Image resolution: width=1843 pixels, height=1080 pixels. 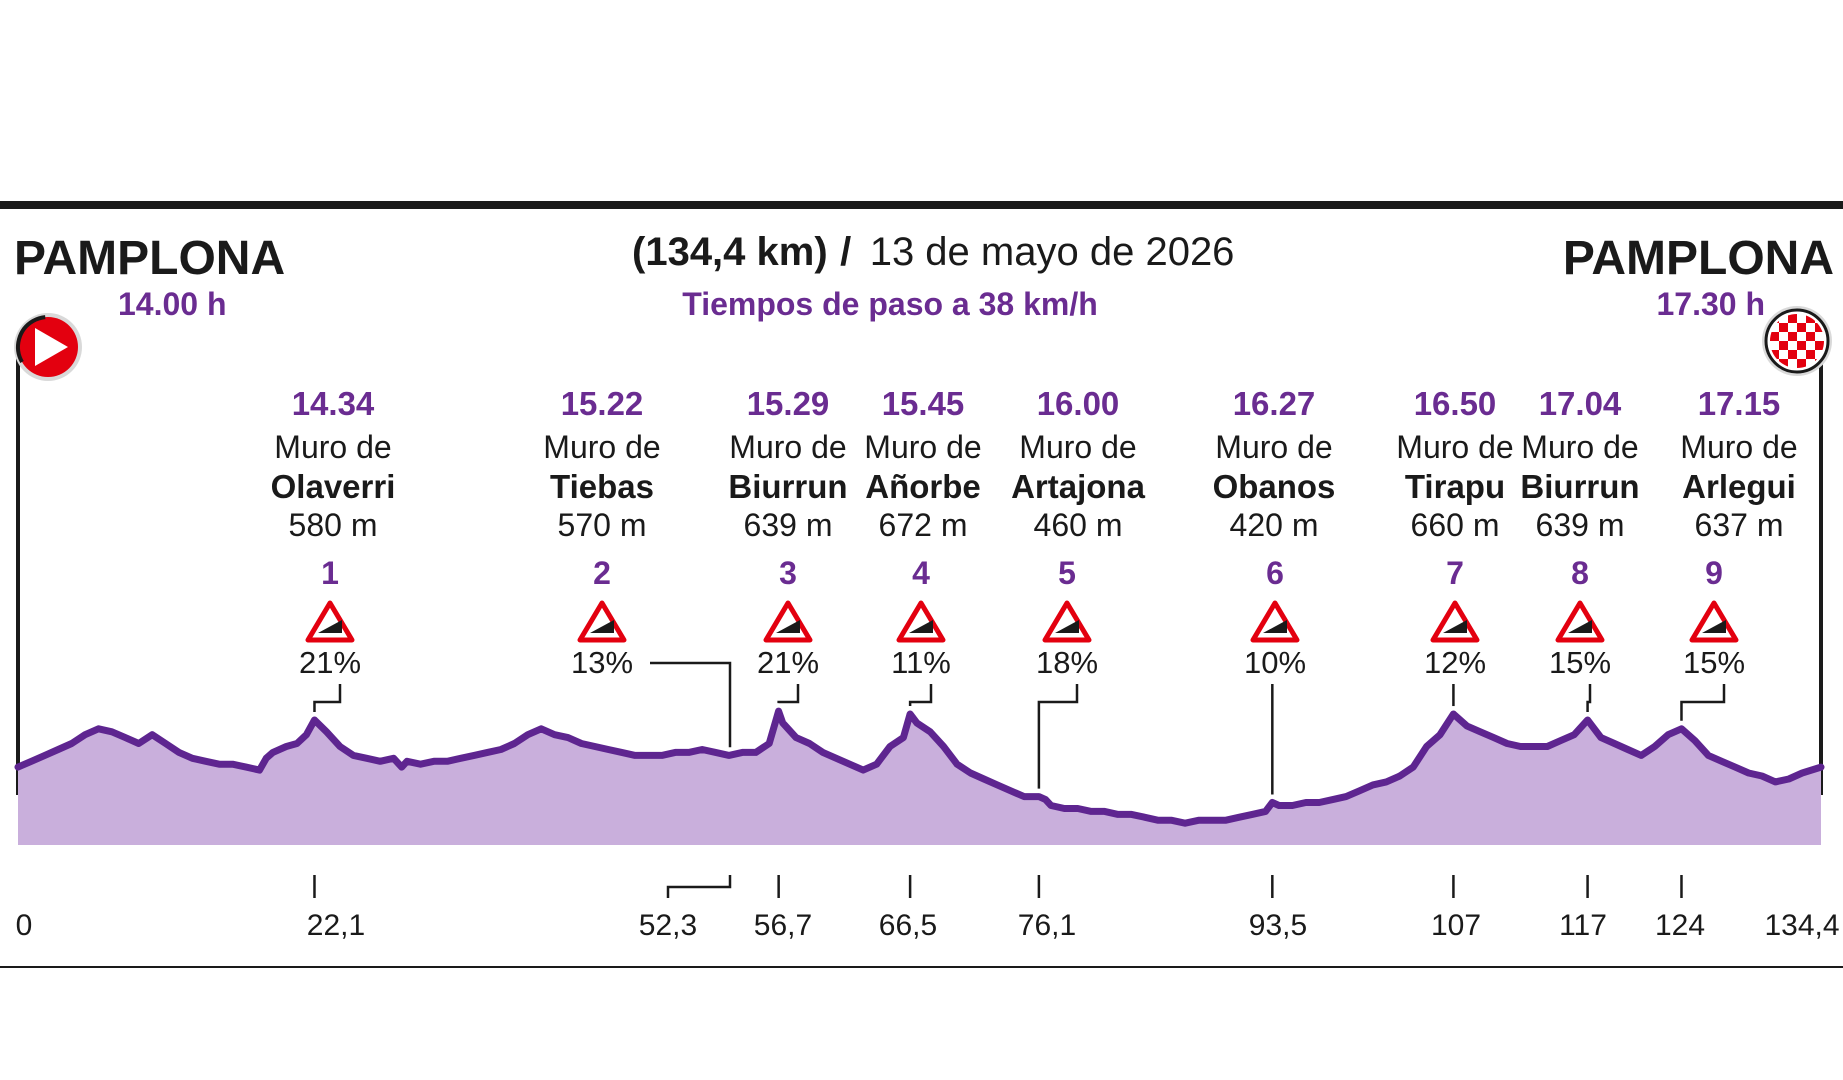 I want to click on stage-date: 13 de mayo de 2026, so click(x=1052, y=252).